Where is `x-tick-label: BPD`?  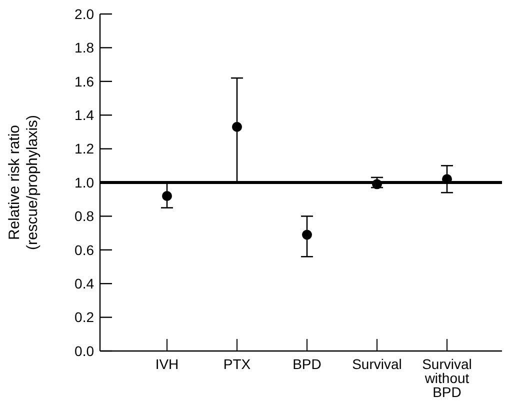 x-tick-label: BPD is located at coordinates (307, 364).